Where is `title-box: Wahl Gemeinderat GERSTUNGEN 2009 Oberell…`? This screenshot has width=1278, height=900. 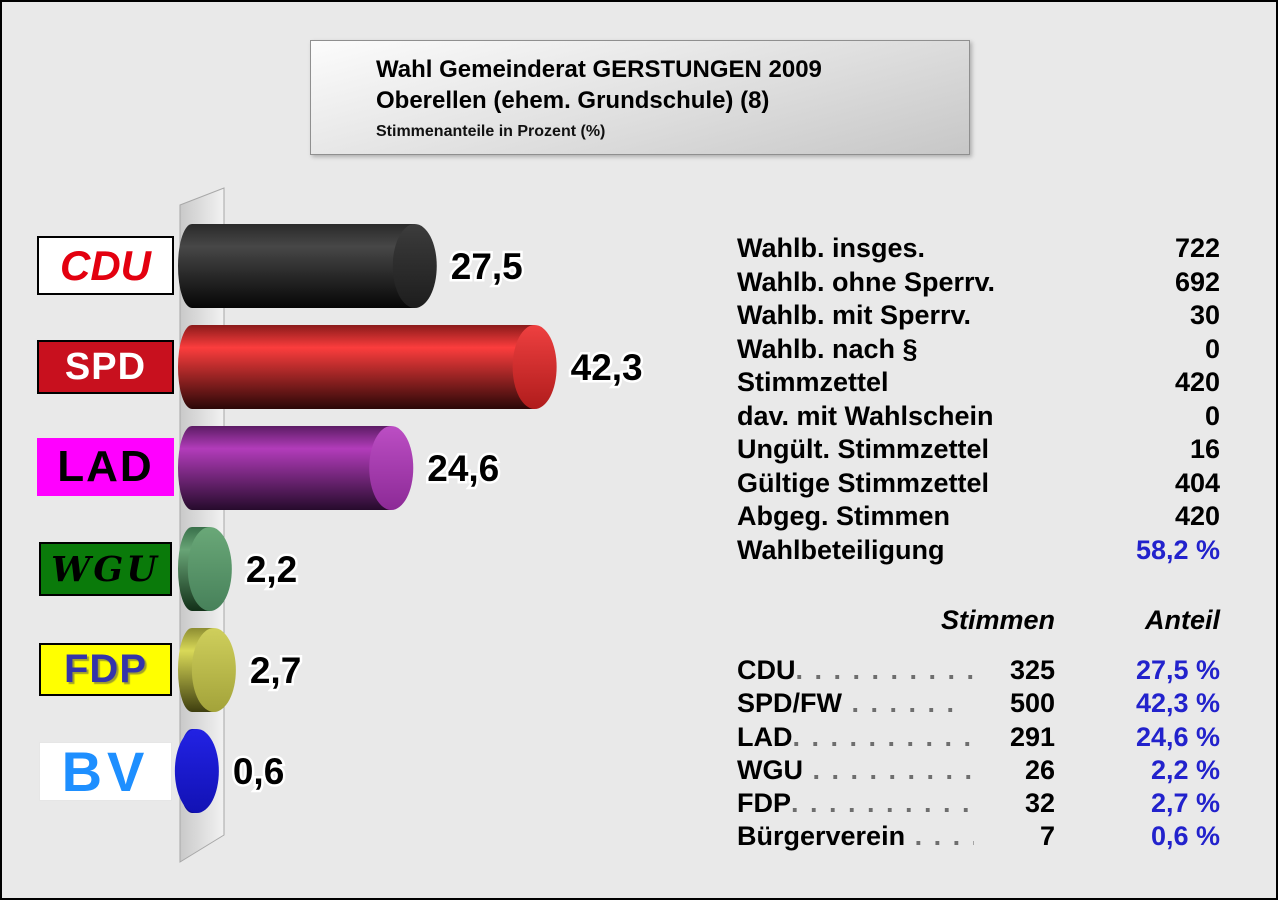
title-box: Wahl Gemeinderat GERSTUNGEN 2009 Oberell… is located at coordinates (640, 97).